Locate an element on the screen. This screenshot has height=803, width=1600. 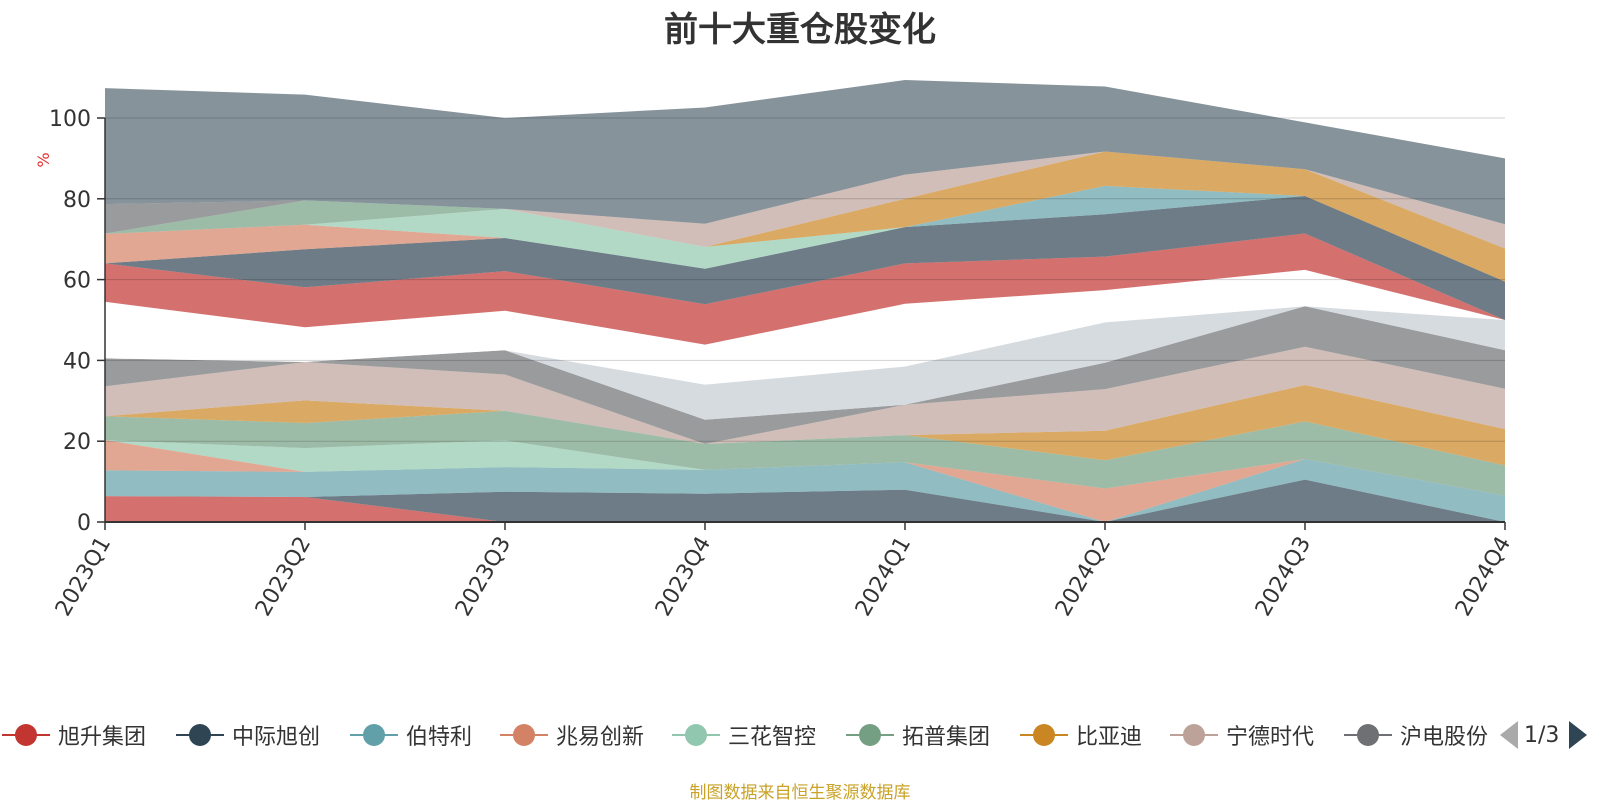
legend-label: 伯特利 is located at coordinates (439, 737).